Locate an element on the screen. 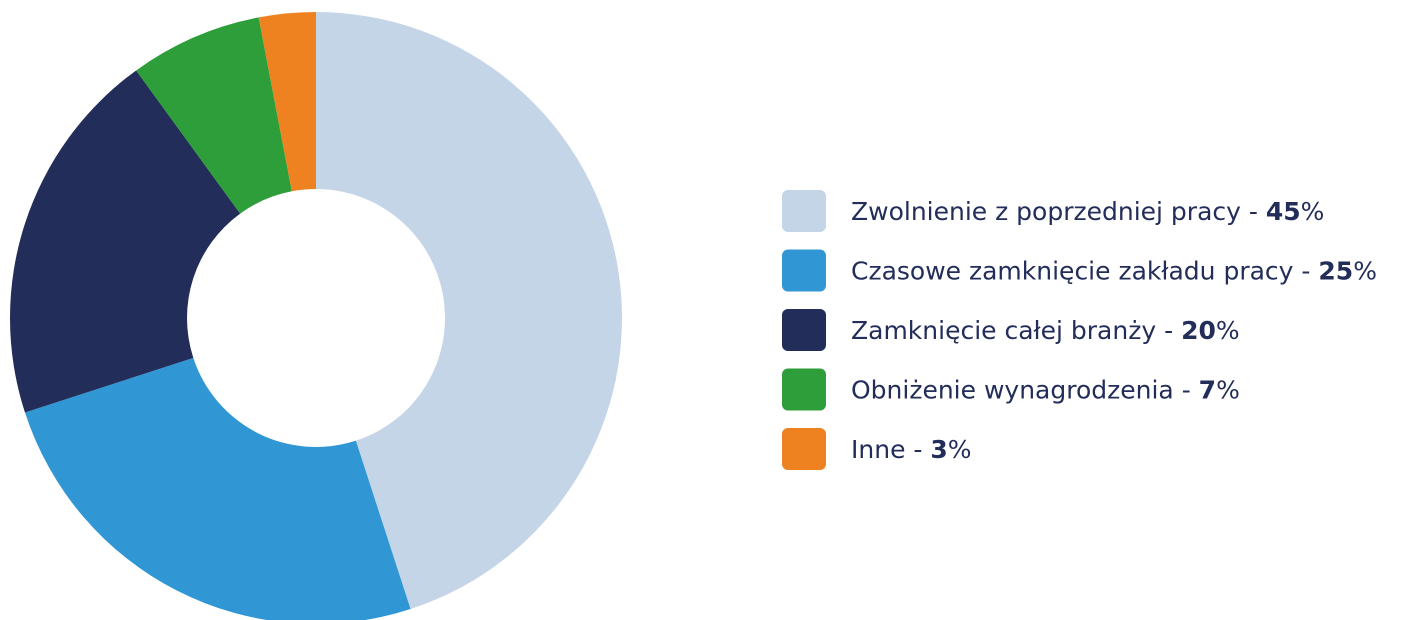 The width and height of the screenshot is (1426, 620). legend-label: Czasowe zamknięcie zakładu pracy - 25% is located at coordinates (1114, 271).